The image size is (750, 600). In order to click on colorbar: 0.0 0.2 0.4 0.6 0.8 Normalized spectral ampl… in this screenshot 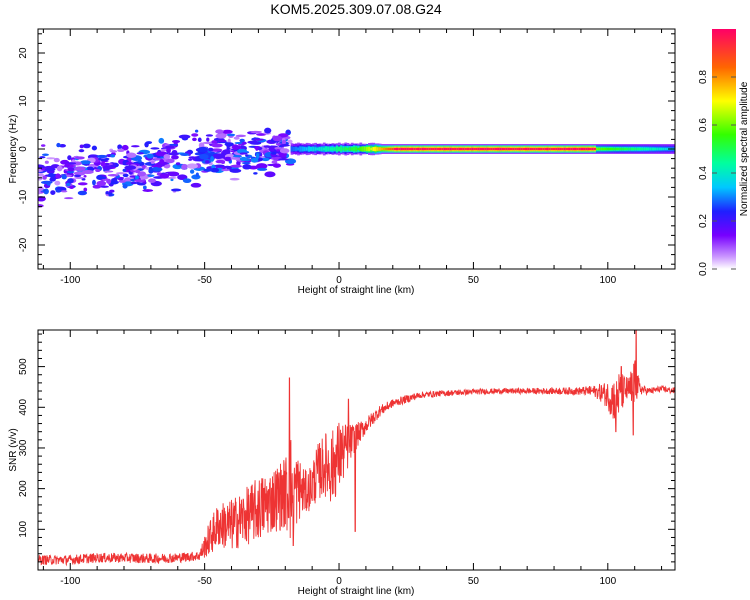, I will do `click(724, 152)`.